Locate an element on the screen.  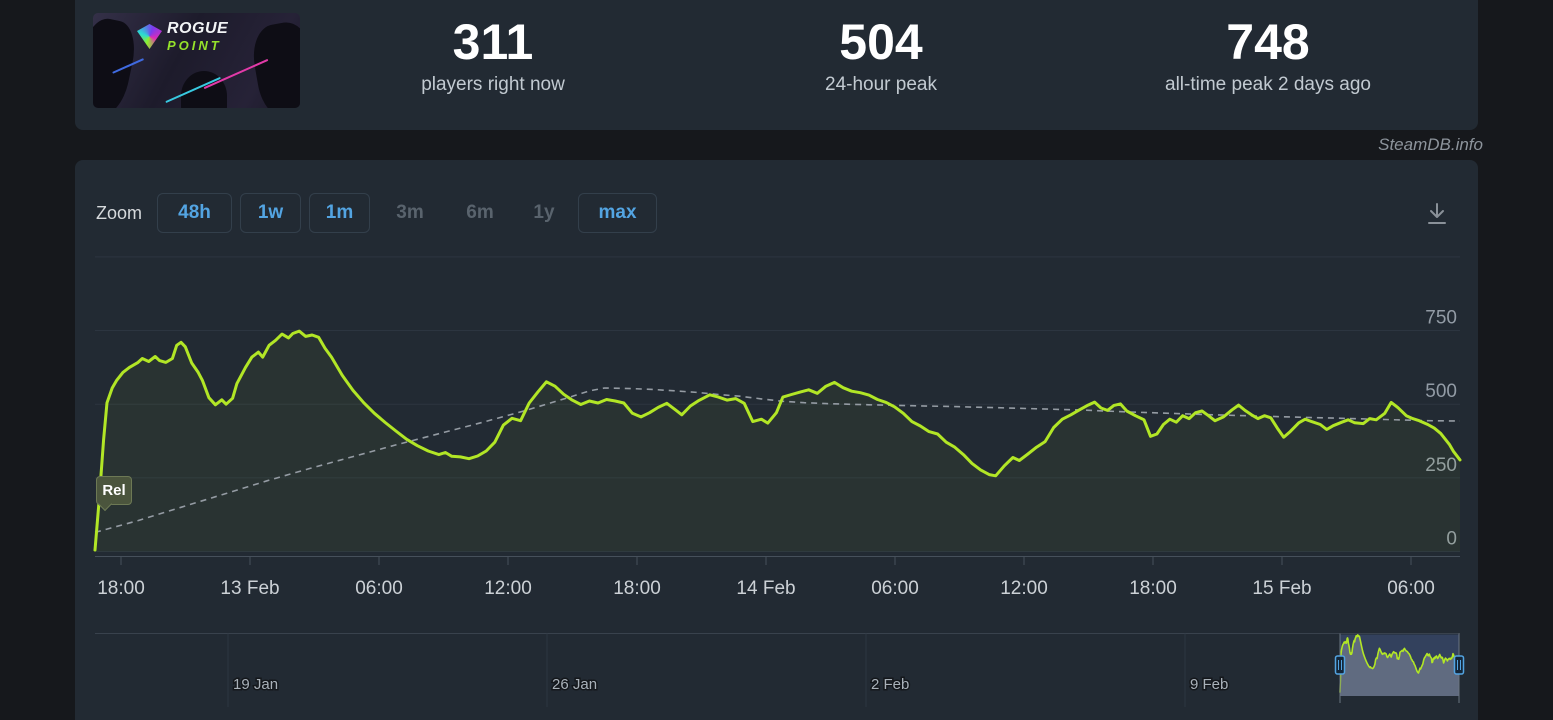
current-players-value: 311 is located at coordinates (493, 42).